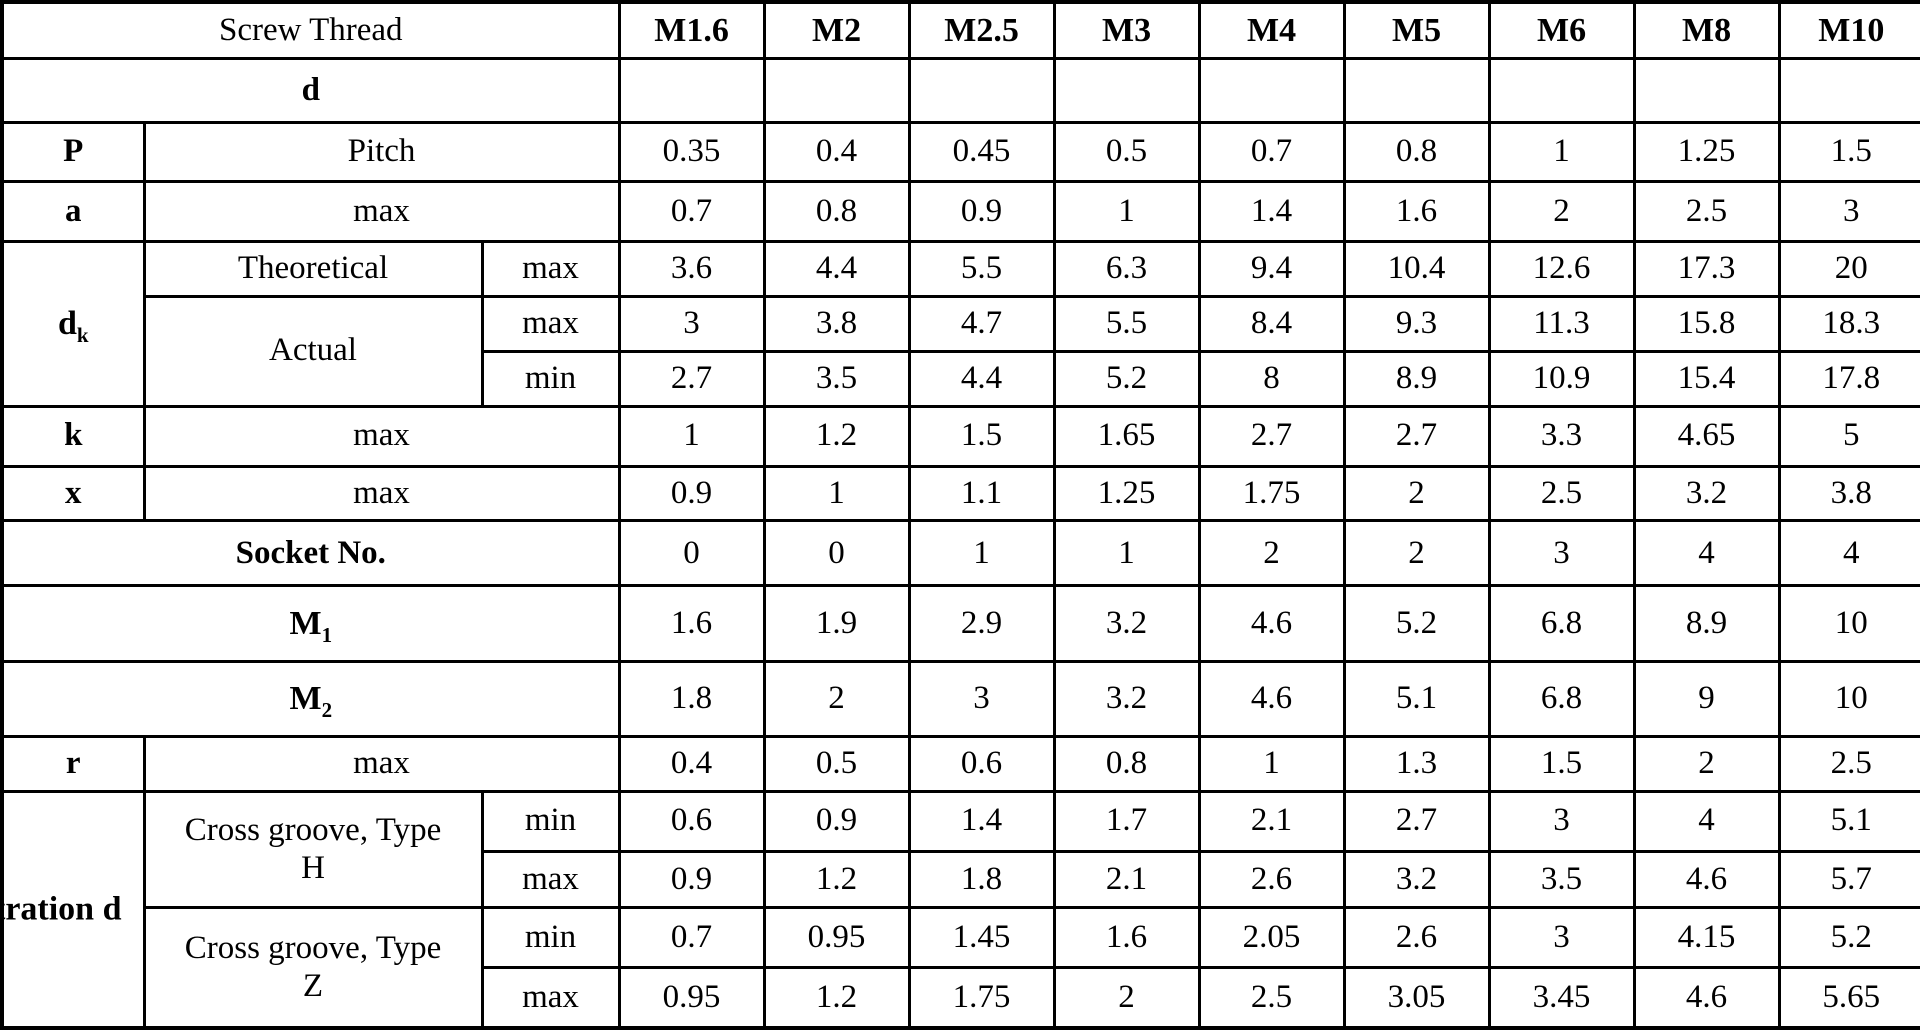 The height and width of the screenshot is (1030, 1920). I want to click on value-cell: 0.95, so click(691, 998).